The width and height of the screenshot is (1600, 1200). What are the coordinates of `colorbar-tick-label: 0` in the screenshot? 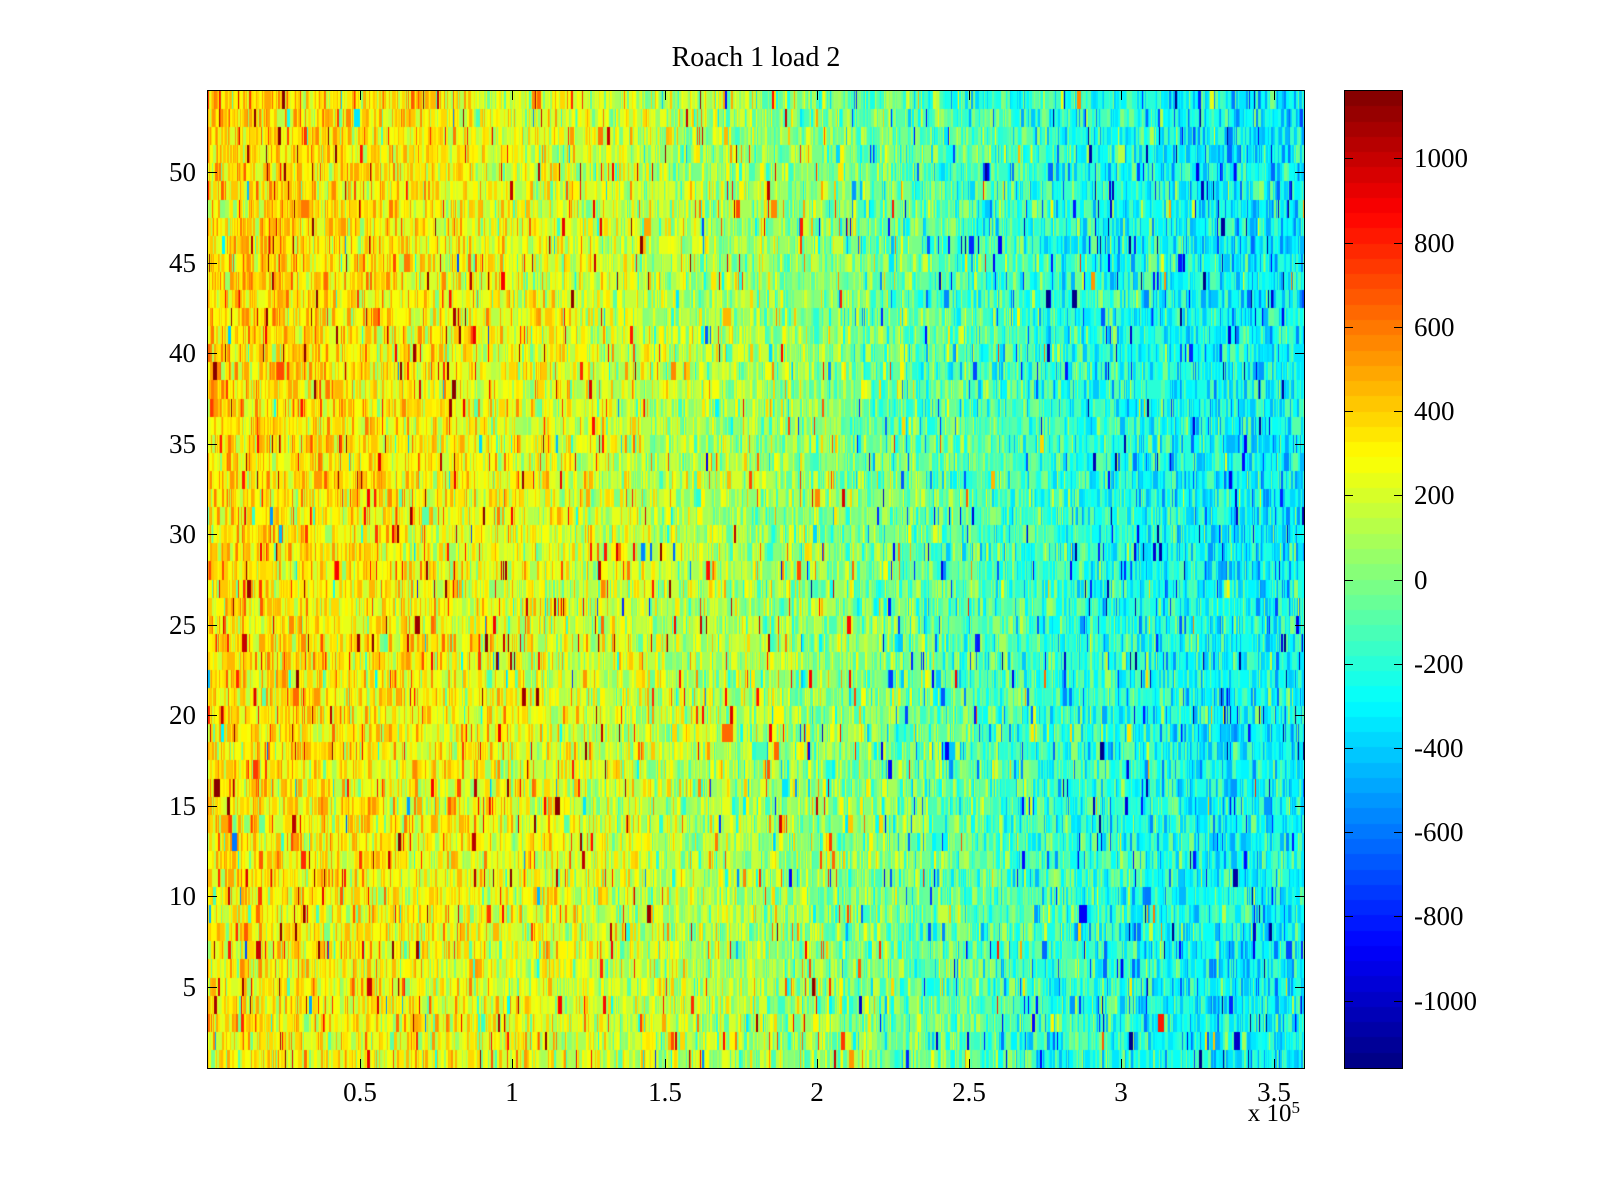 It's located at (1421, 580).